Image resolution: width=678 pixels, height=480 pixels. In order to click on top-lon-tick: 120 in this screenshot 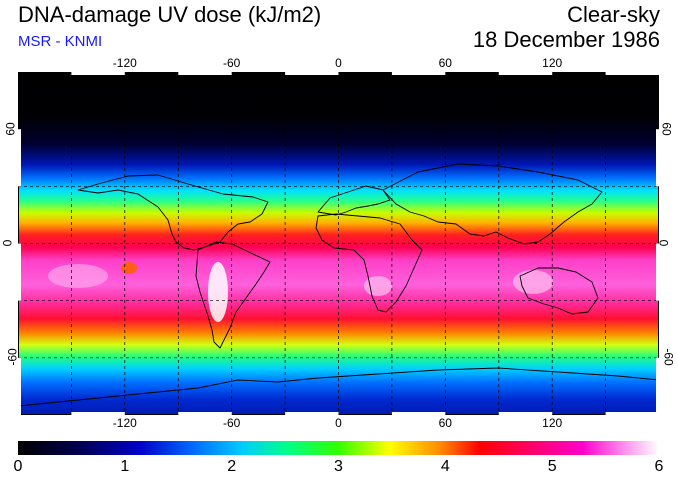, I will do `click(552, 63)`.